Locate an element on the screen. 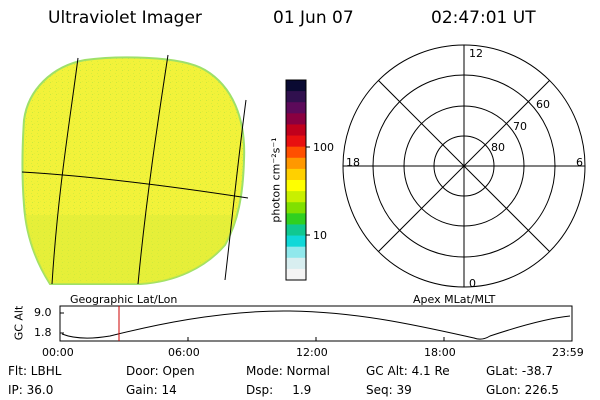 The height and width of the screenshot is (400, 600). disk-lower-shade is located at coordinates (133, 249).